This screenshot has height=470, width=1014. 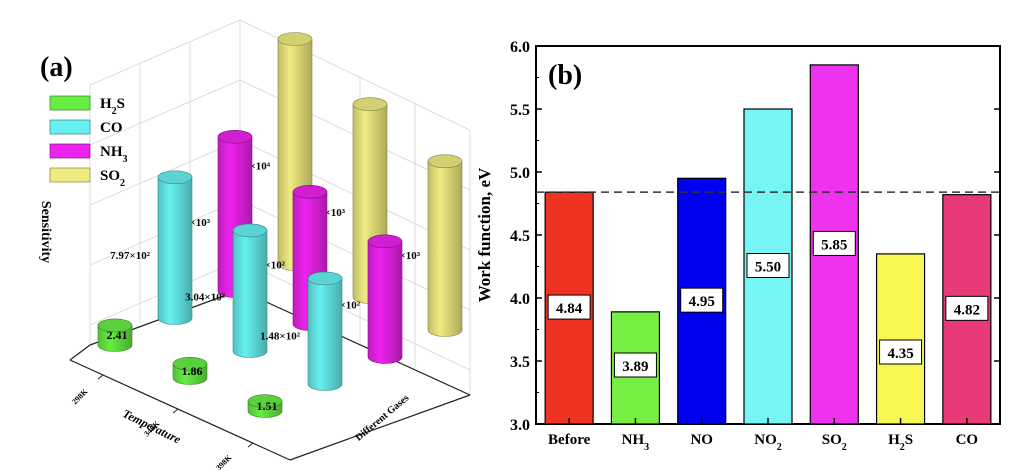 I want to click on panel-b-label: (b), so click(x=565, y=75).